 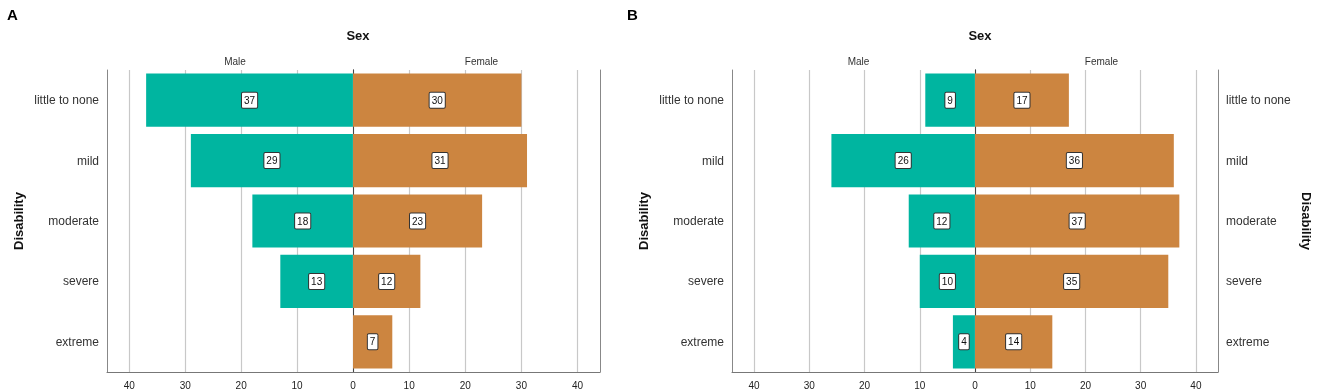 What do you see at coordinates (632, 14) in the screenshot?
I see `text: B` at bounding box center [632, 14].